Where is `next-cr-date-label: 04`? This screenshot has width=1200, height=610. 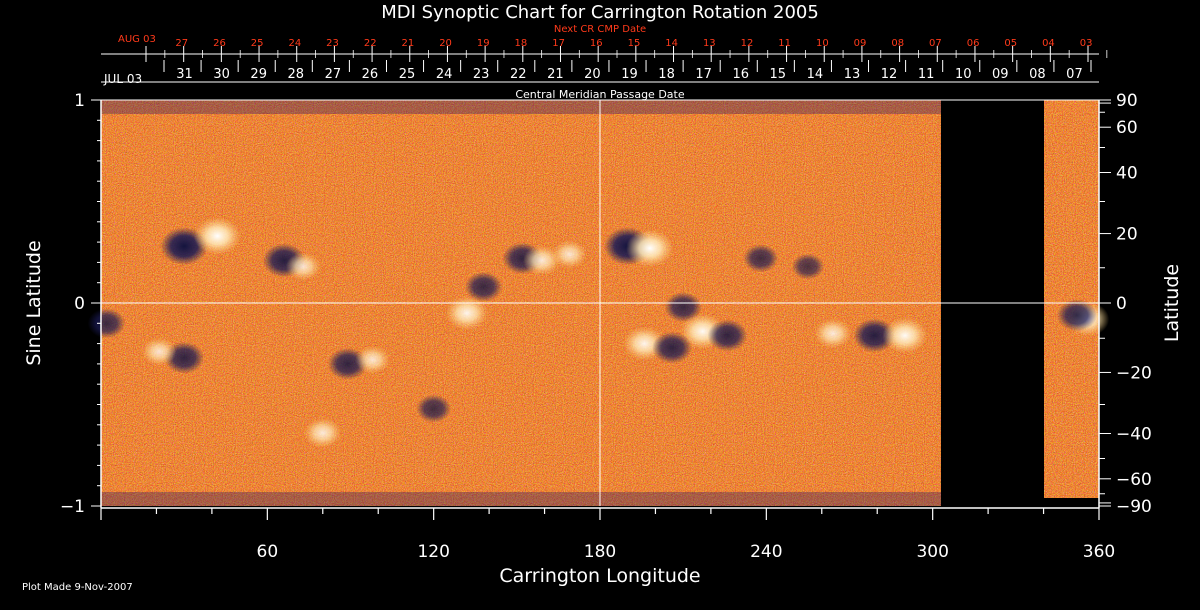 next-cr-date-label: 04 is located at coordinates (1048, 43).